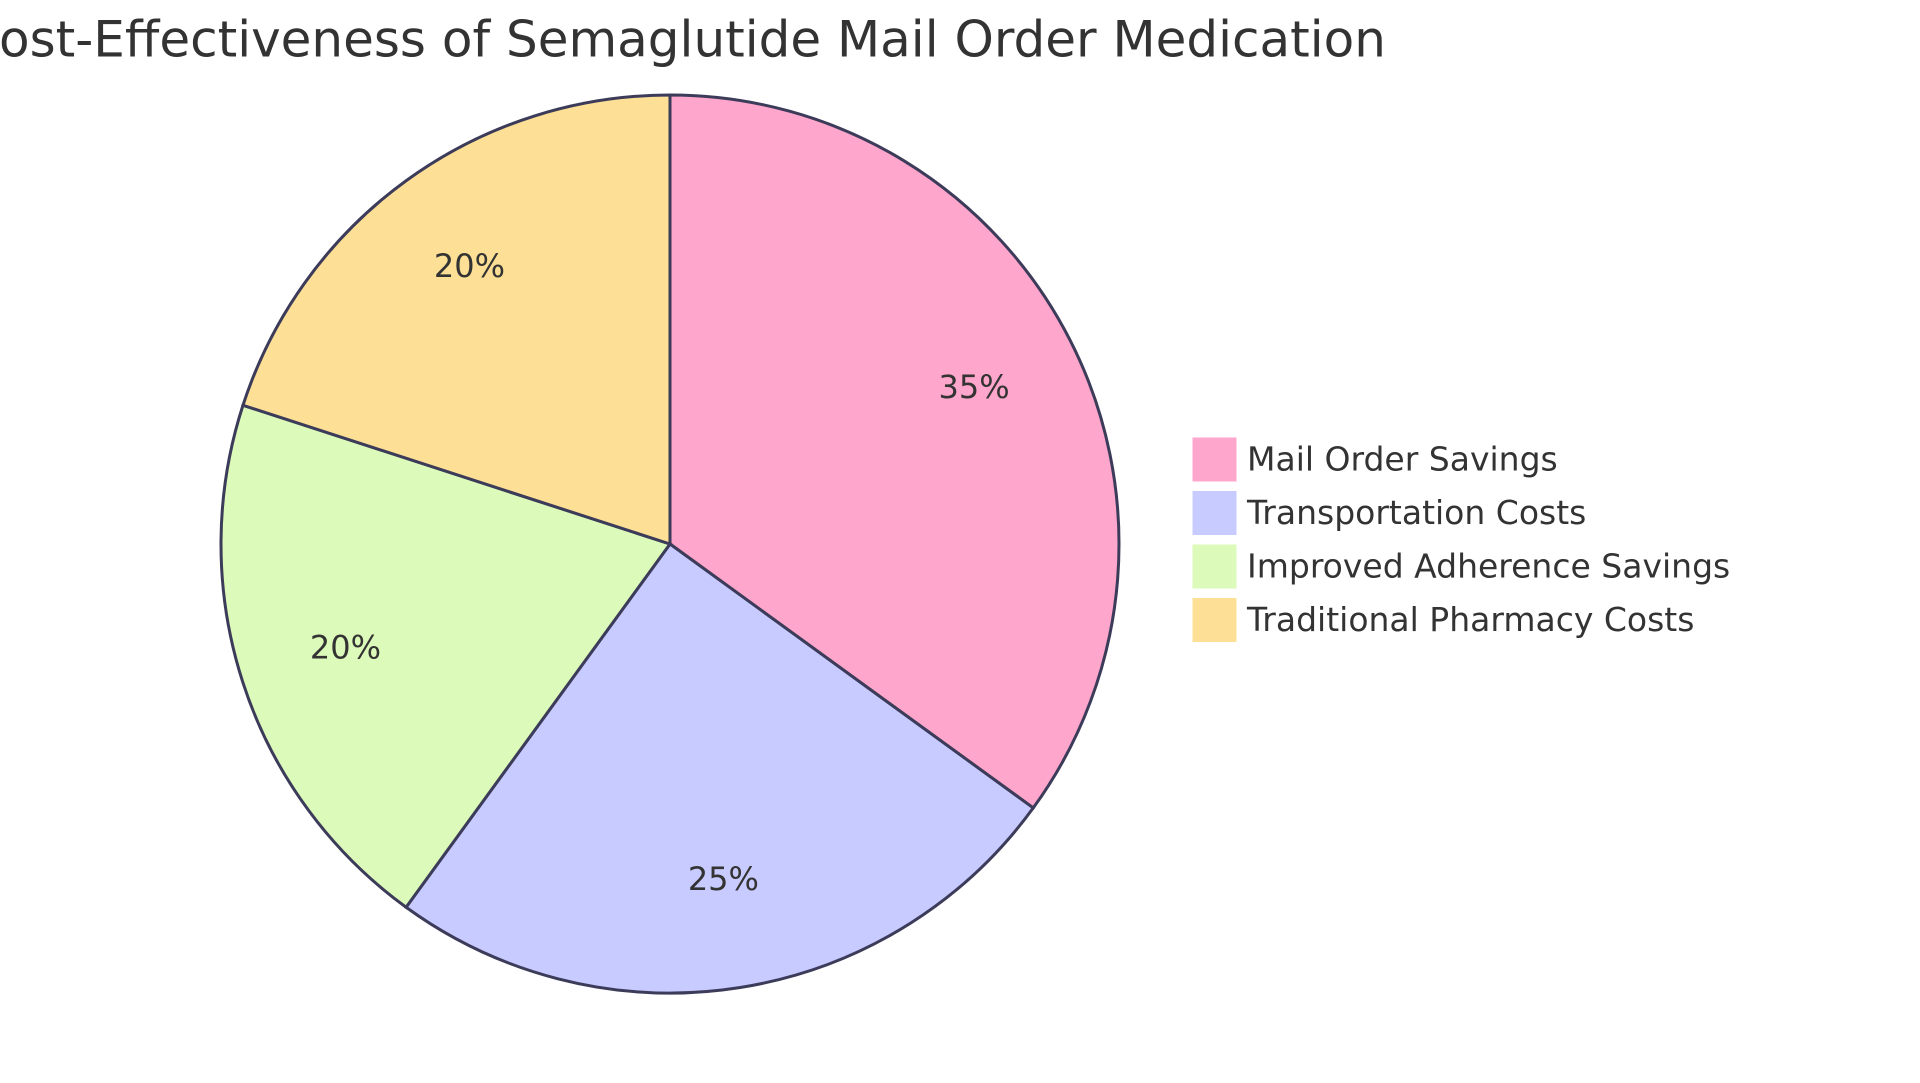 This screenshot has width=1920, height=1083. I want to click on slice-label: 35%, so click(973, 387).